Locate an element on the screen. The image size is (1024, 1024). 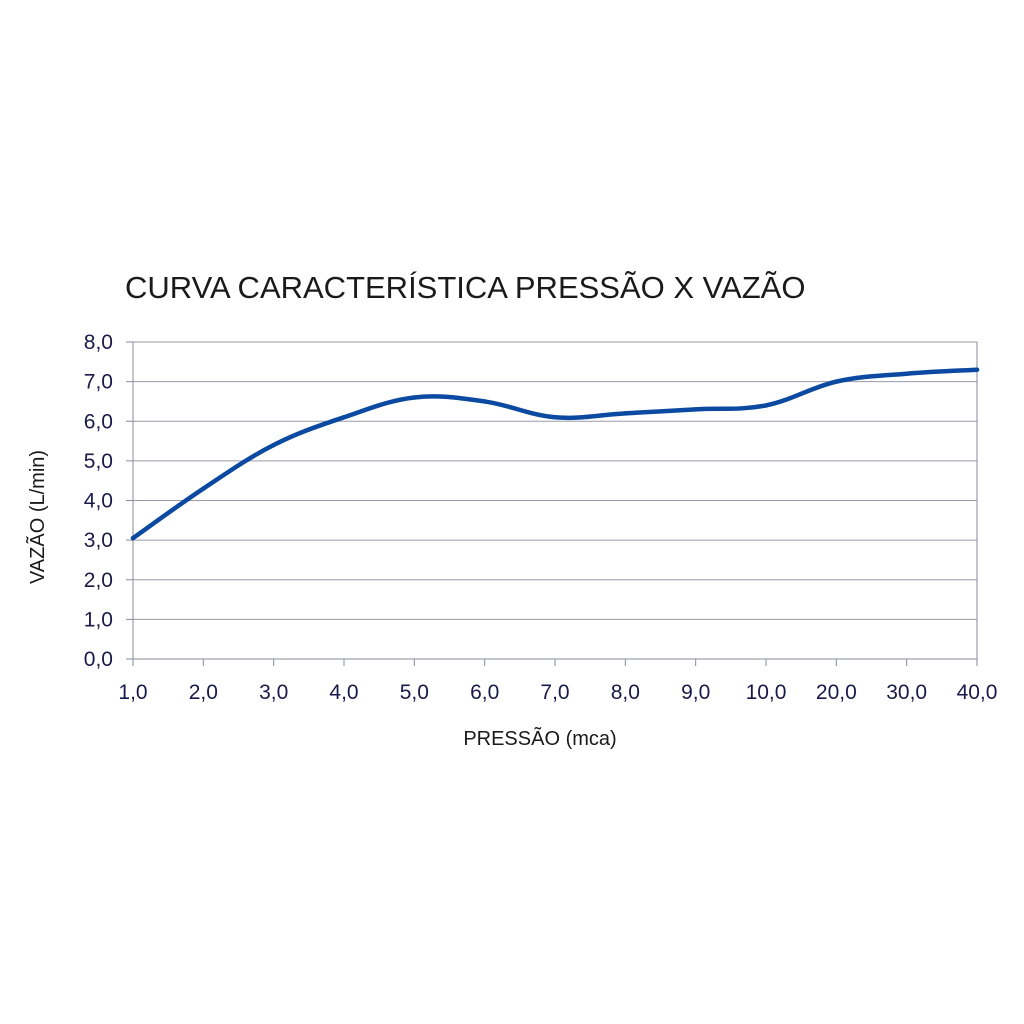
y-tick-labels: 0,0 1,0 2,0 3,0 4,0 5,0 6,0 7,0 8,0 is located at coordinates (98, 501).